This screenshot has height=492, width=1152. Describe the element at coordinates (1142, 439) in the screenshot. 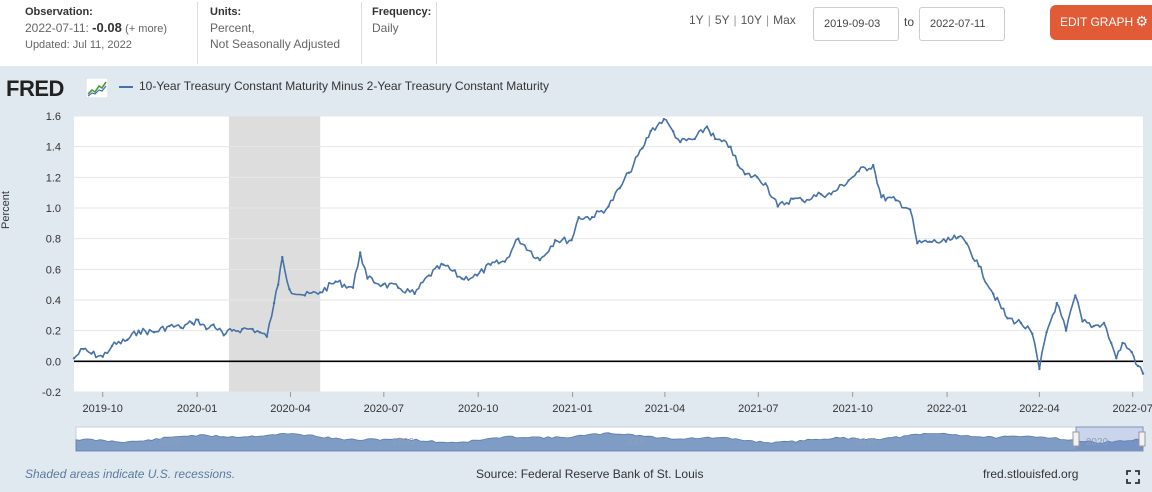

I see `navigator-right-handle` at that location.